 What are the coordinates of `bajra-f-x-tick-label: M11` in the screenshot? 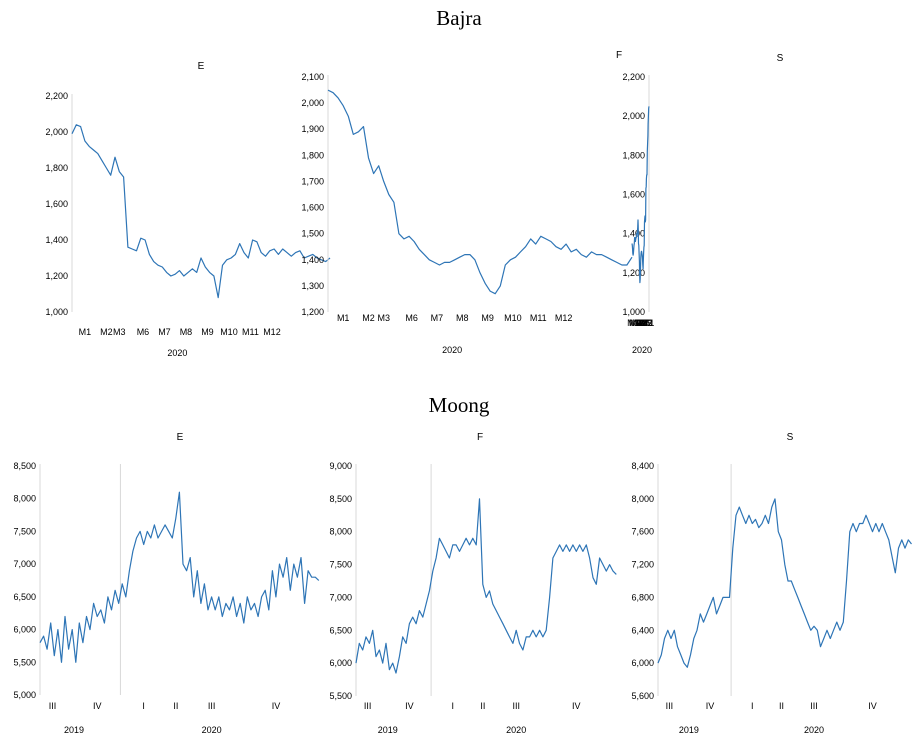 It's located at (538, 318).